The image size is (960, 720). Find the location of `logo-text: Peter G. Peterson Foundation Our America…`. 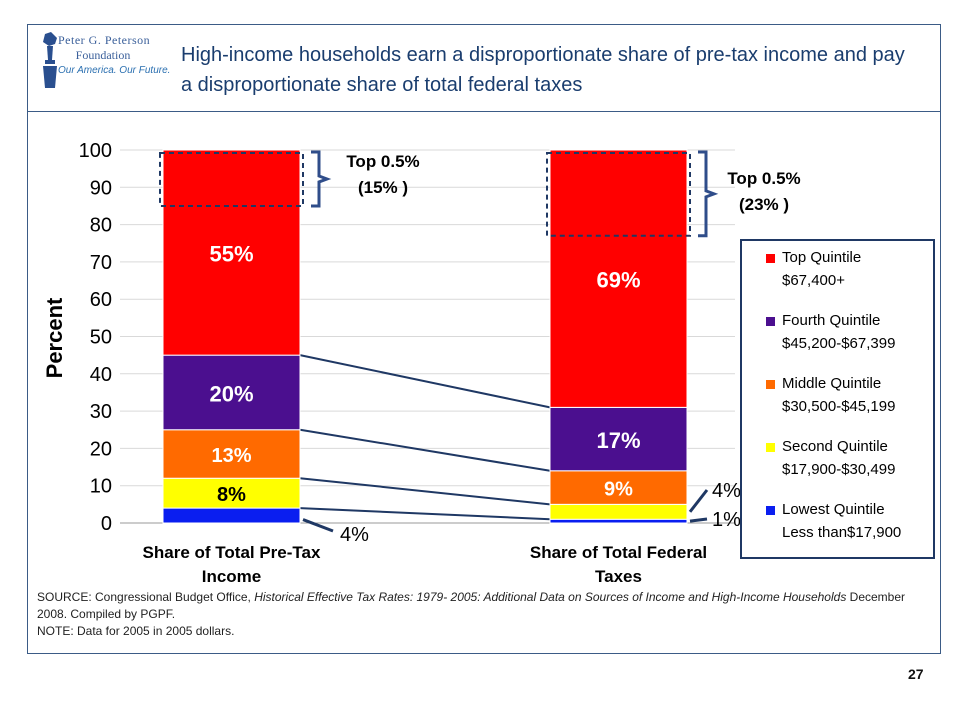

logo-text: Peter G. Peterson Foundation Our America… is located at coordinates (114, 54).